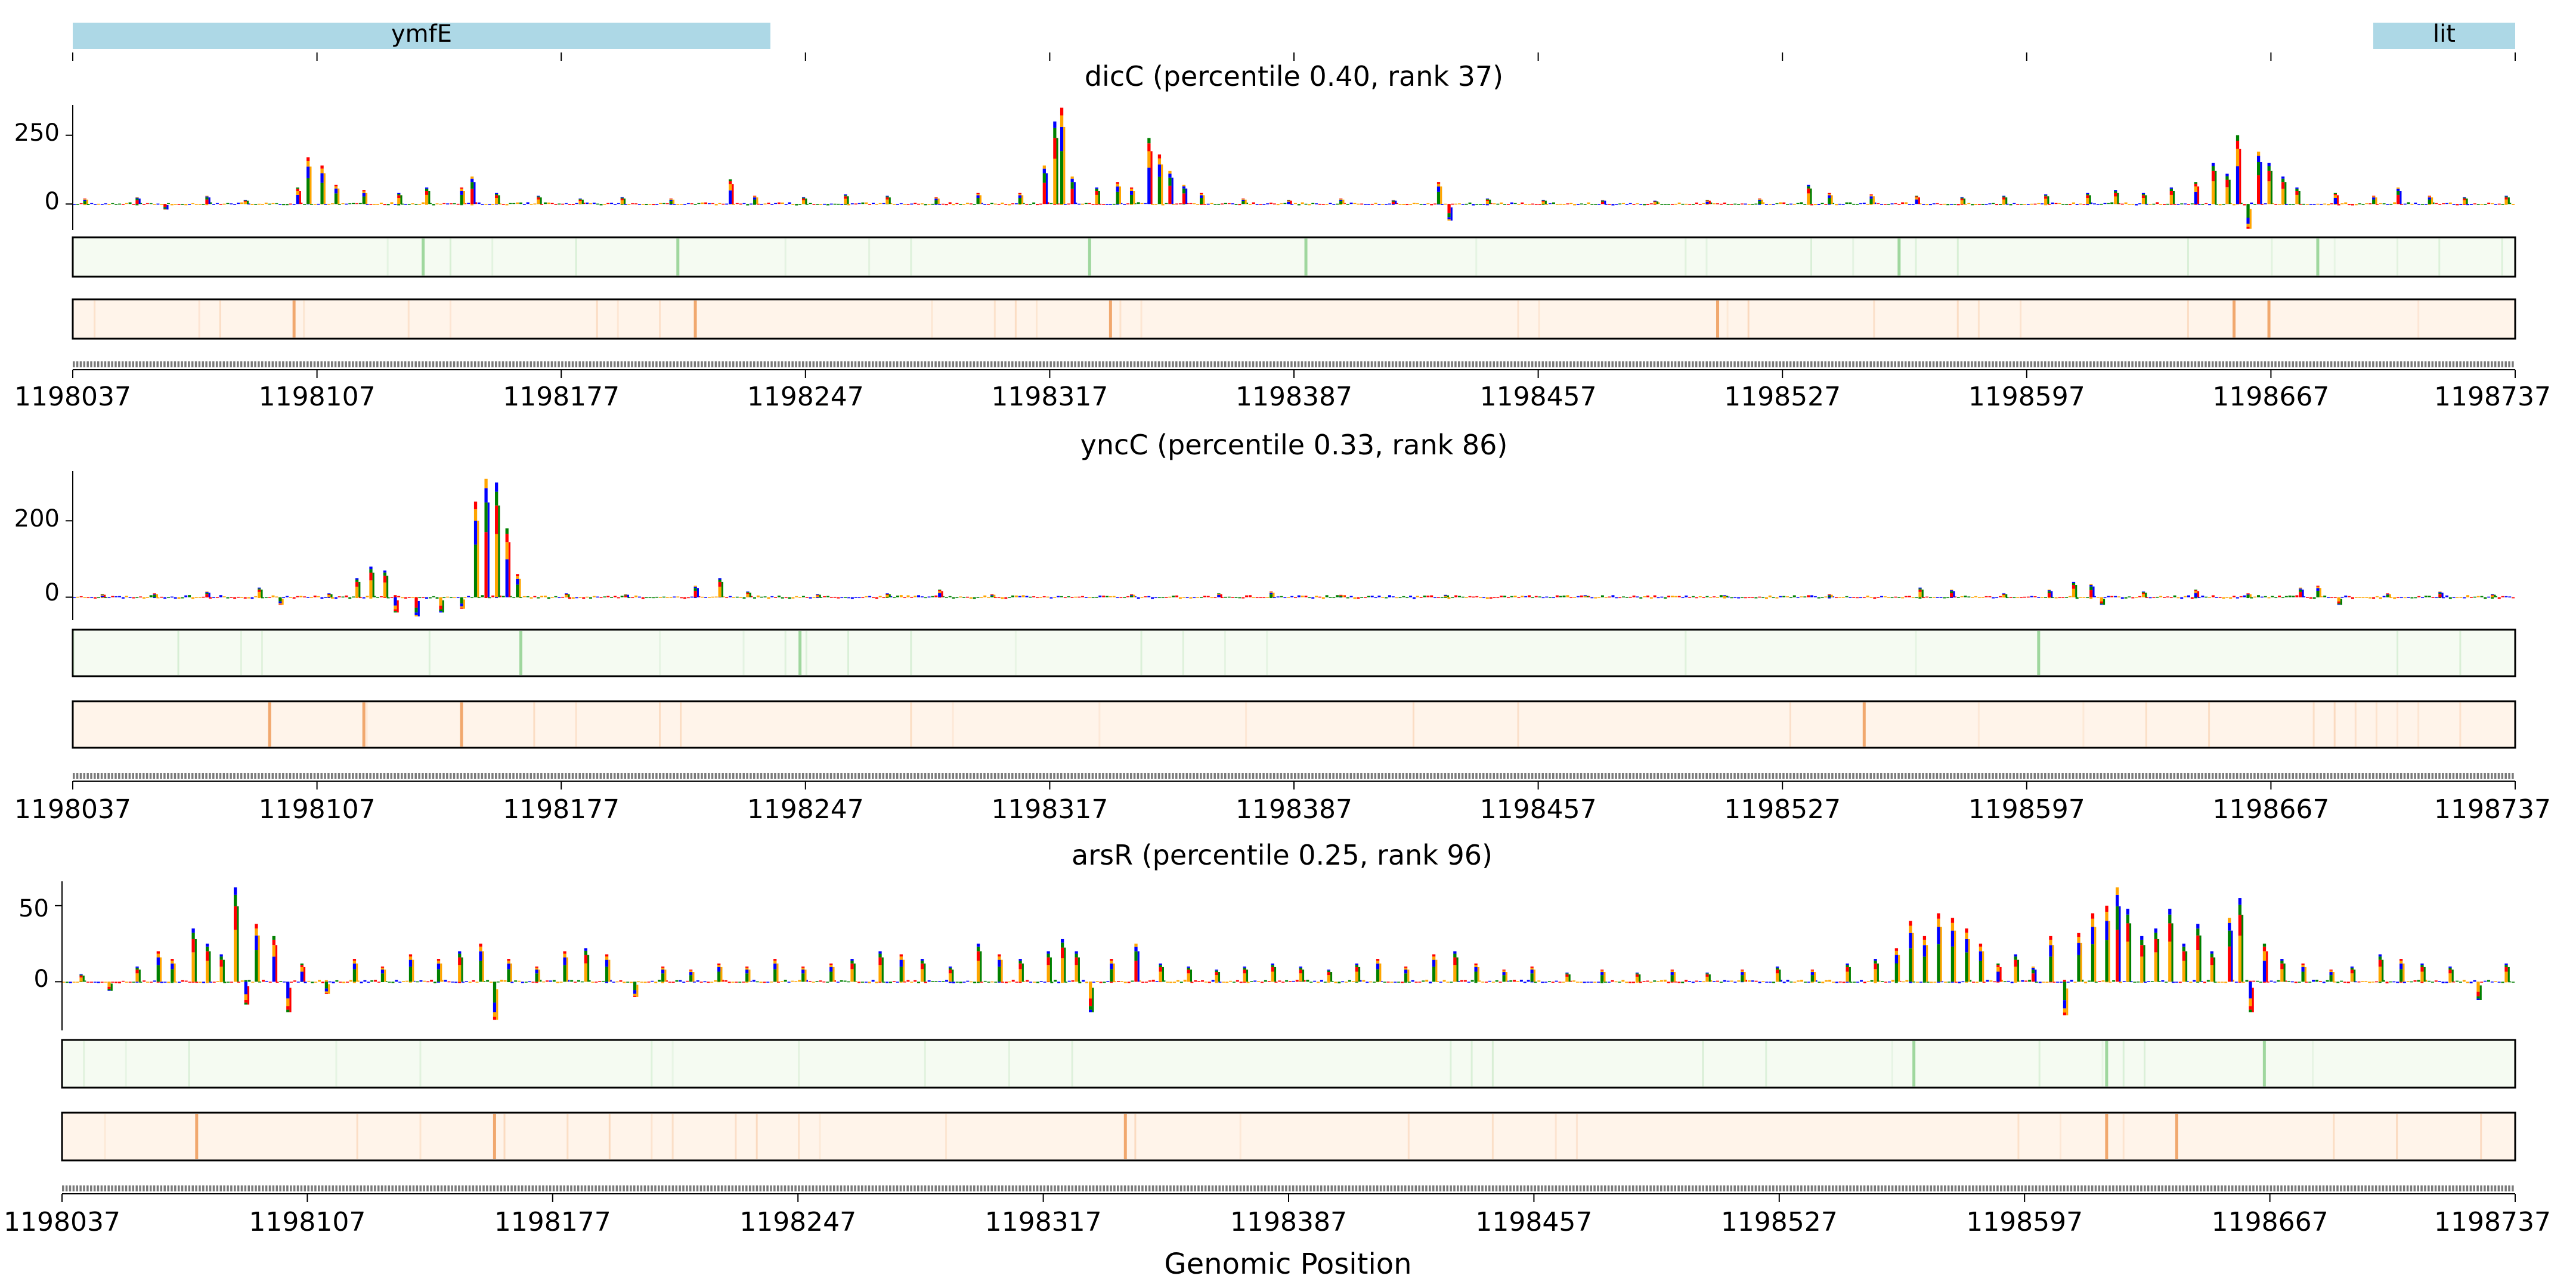 This screenshot has height=1288, width=2576. What do you see at coordinates (1782, 810) in the screenshot?
I see `x-tick-label: 1198527` at bounding box center [1782, 810].